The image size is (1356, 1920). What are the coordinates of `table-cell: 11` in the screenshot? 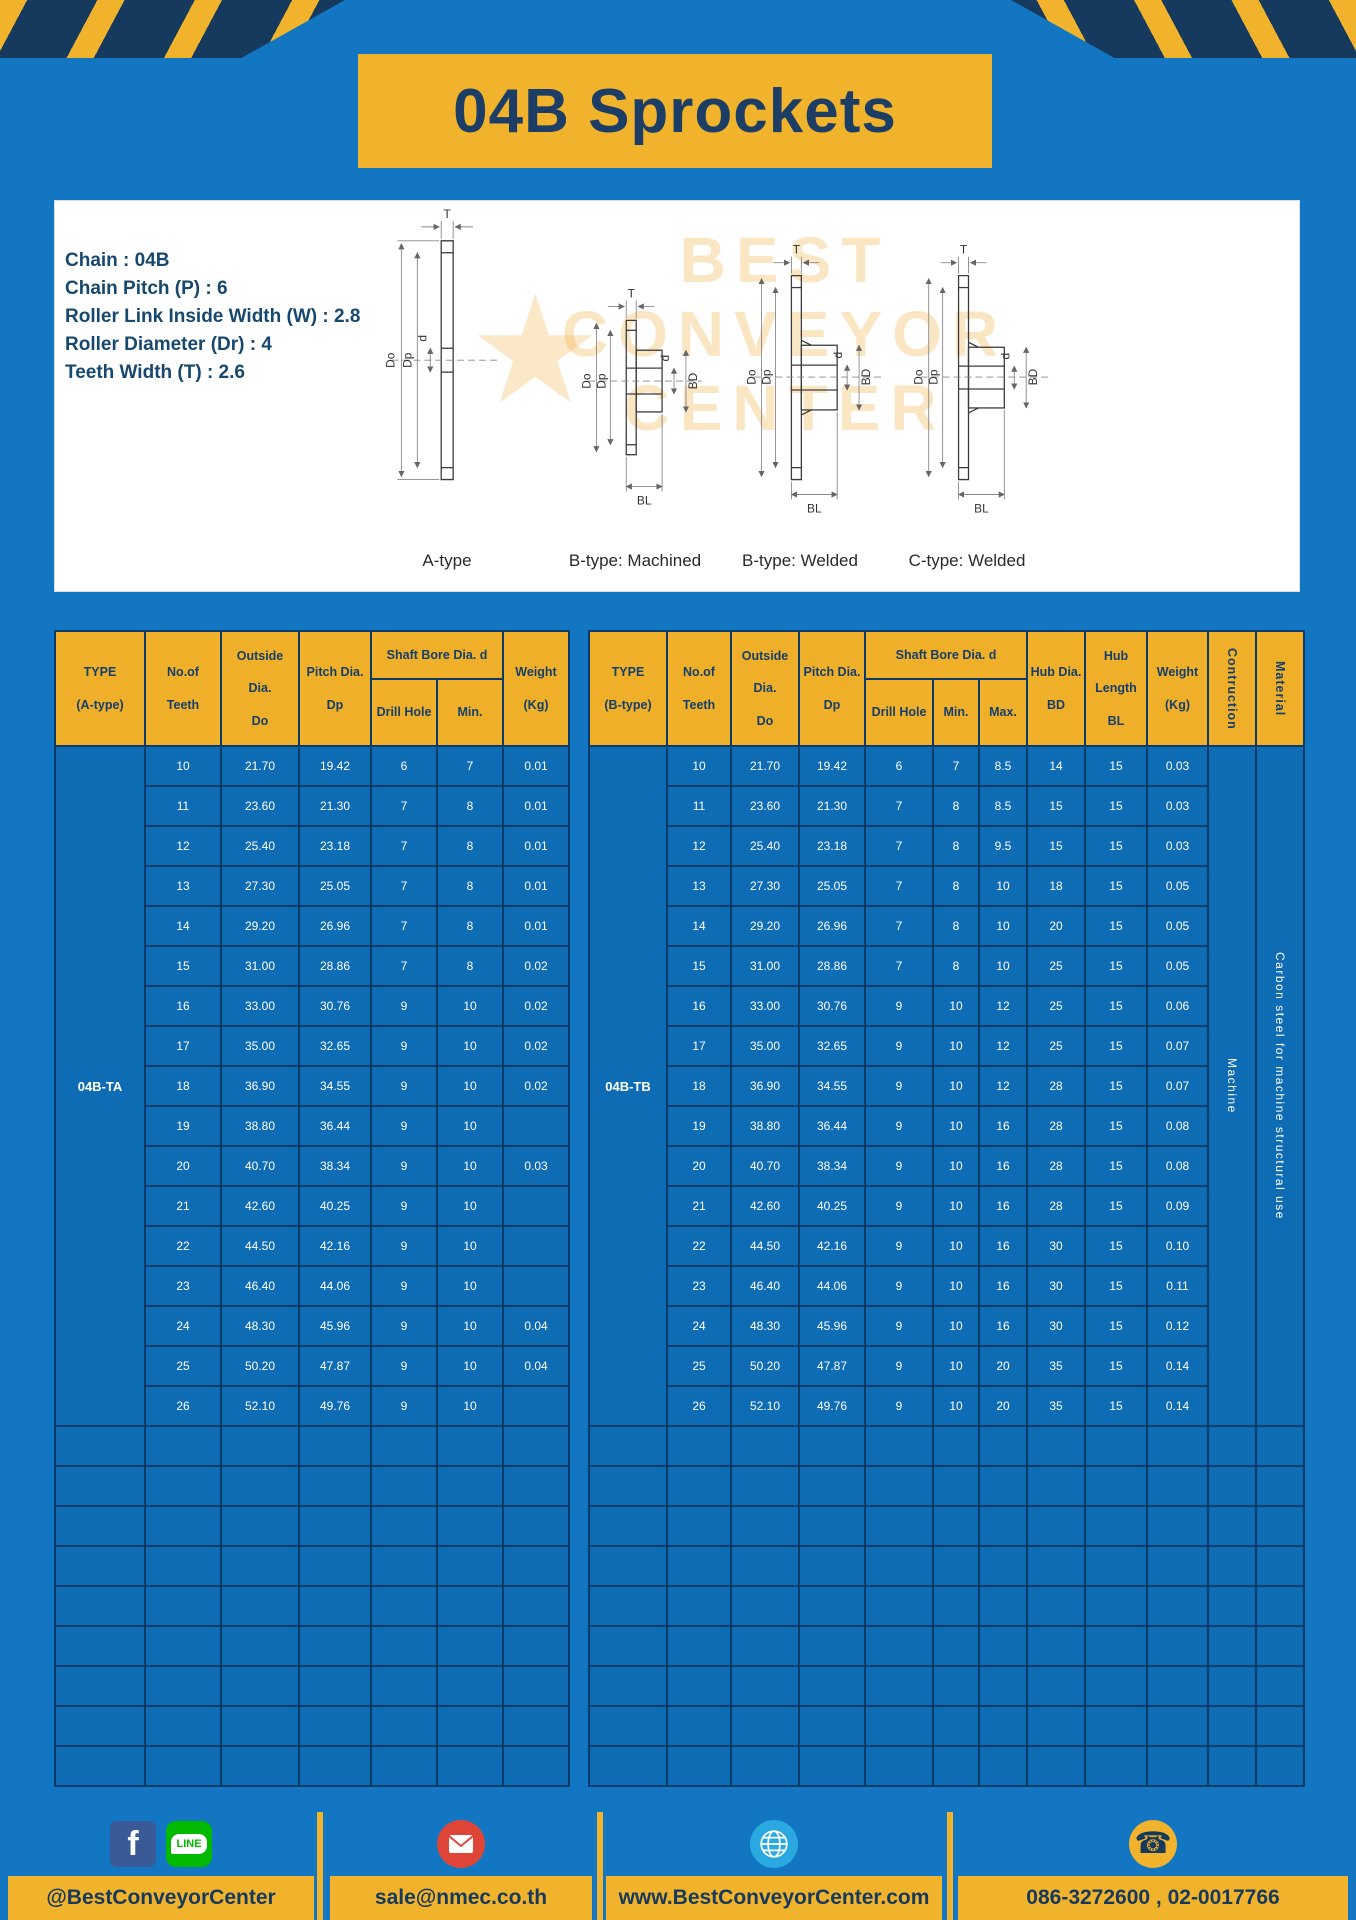 It's located at (183, 806).